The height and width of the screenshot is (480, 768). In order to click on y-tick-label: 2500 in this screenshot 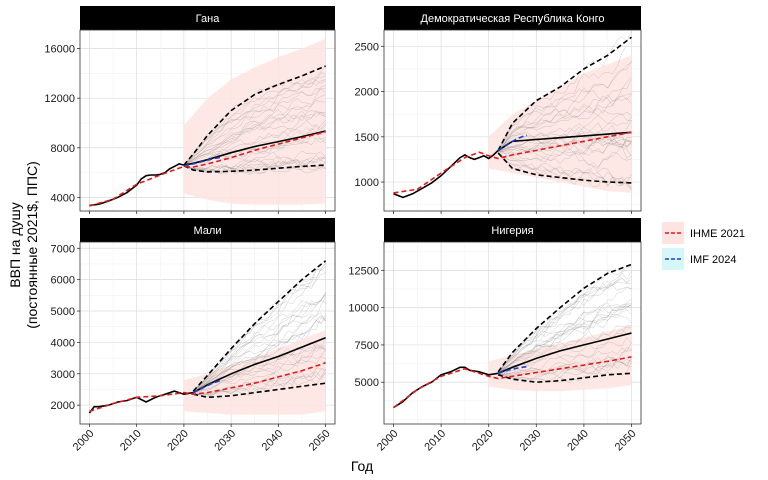, I will do `click(367, 47)`.